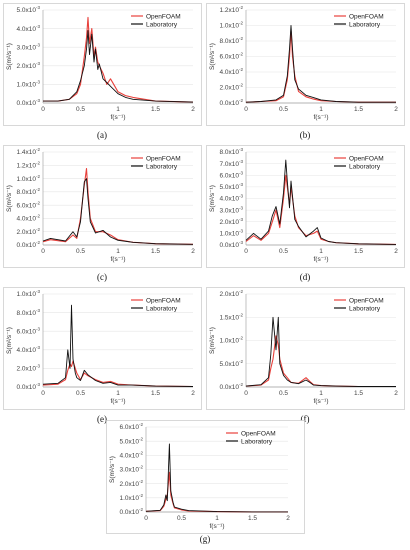 Image resolution: width=410 pixels, height=550 pixels. What do you see at coordinates (9, 56) in the screenshot?
I see `y-axis-label: S(m²/s⁻¹)` at bounding box center [9, 56].